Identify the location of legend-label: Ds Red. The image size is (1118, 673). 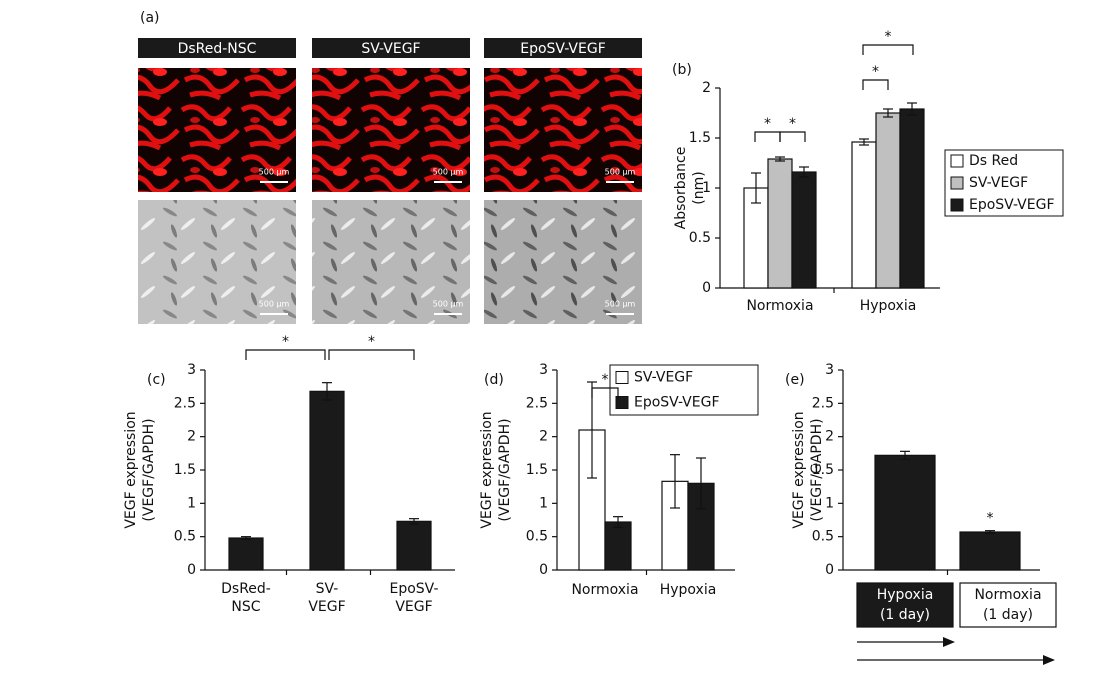
(993, 161).